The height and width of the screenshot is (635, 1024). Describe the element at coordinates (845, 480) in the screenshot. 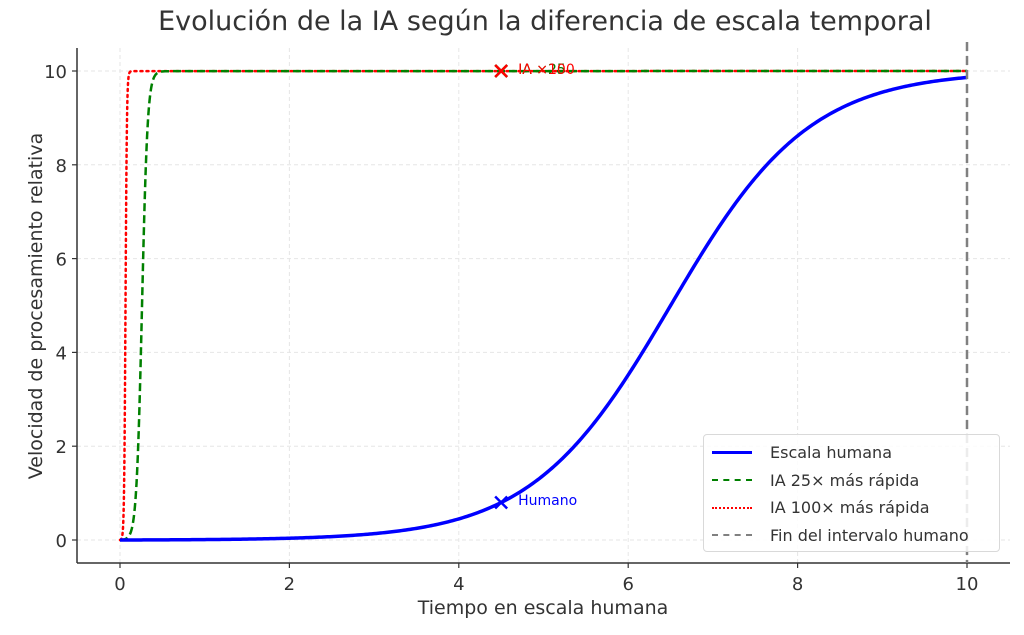

I see `legend-label: IA 25× más rápida` at that location.